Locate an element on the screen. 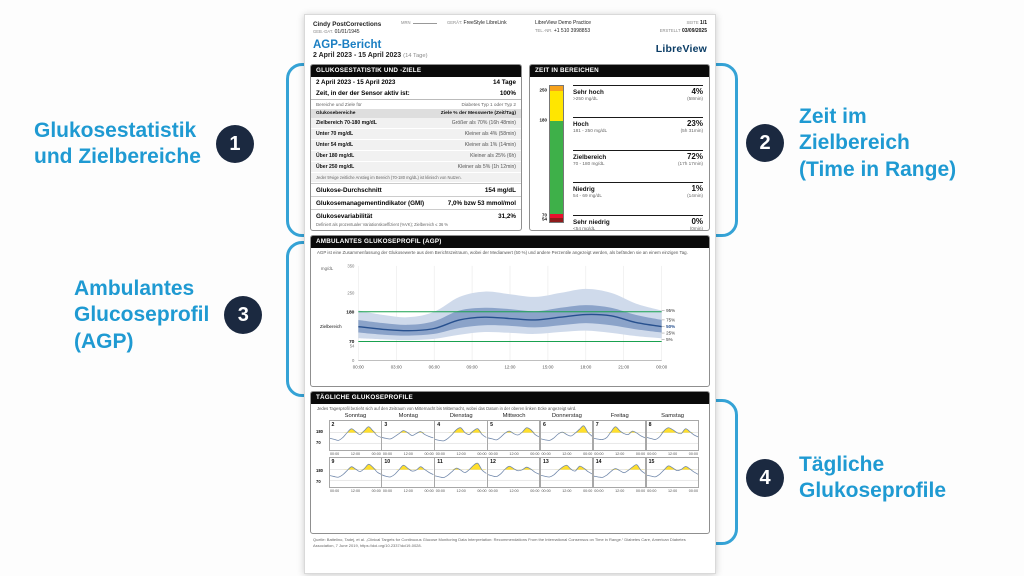 The width and height of the screenshot is (1024, 576). annotation-3-number-badge: 3 is located at coordinates (243, 315).